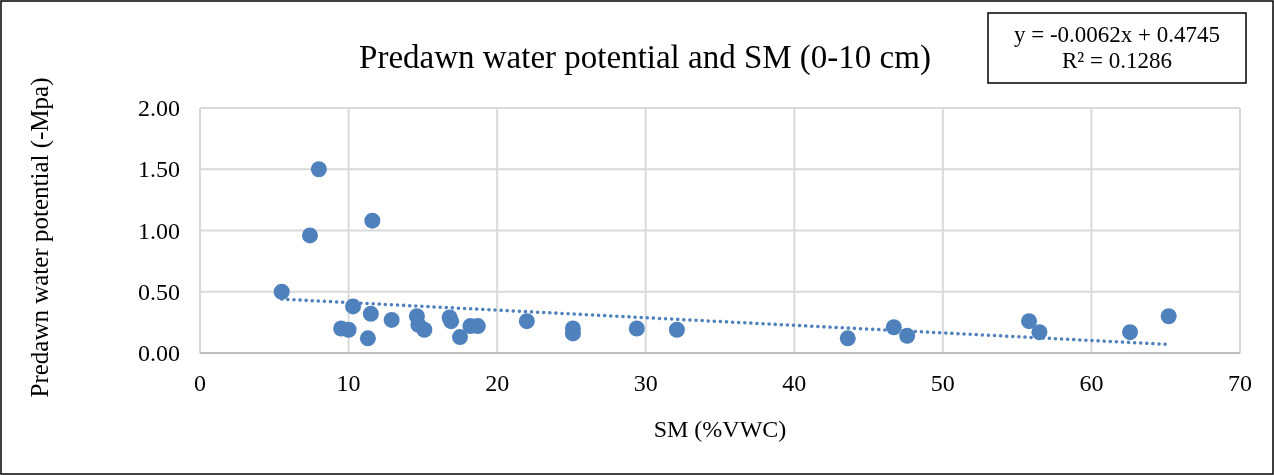  What do you see at coordinates (200, 383) in the screenshot?
I see `x-tick-label: 0` at bounding box center [200, 383].